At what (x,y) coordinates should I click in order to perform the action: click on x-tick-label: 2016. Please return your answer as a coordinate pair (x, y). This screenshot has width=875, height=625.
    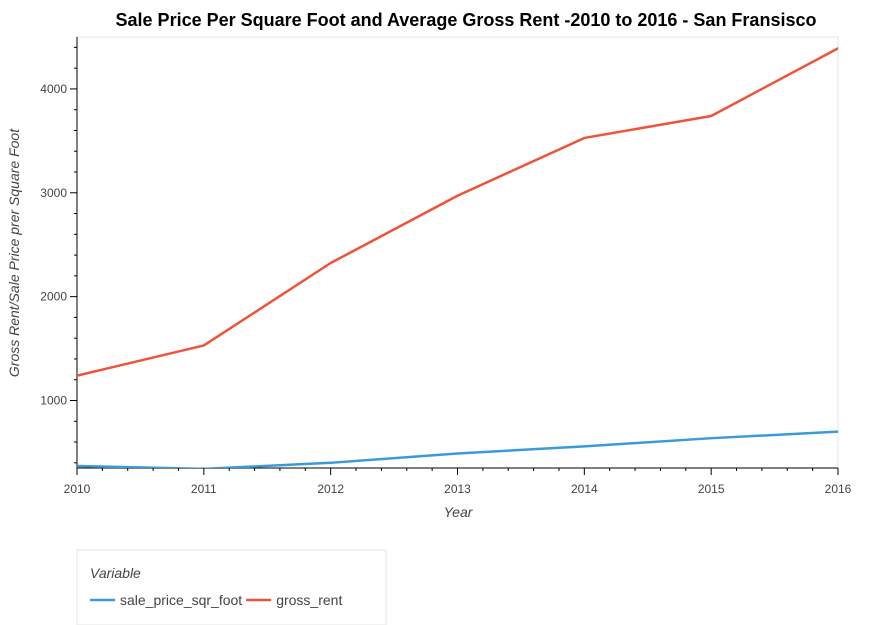
    Looking at the image, I should click on (838, 489).